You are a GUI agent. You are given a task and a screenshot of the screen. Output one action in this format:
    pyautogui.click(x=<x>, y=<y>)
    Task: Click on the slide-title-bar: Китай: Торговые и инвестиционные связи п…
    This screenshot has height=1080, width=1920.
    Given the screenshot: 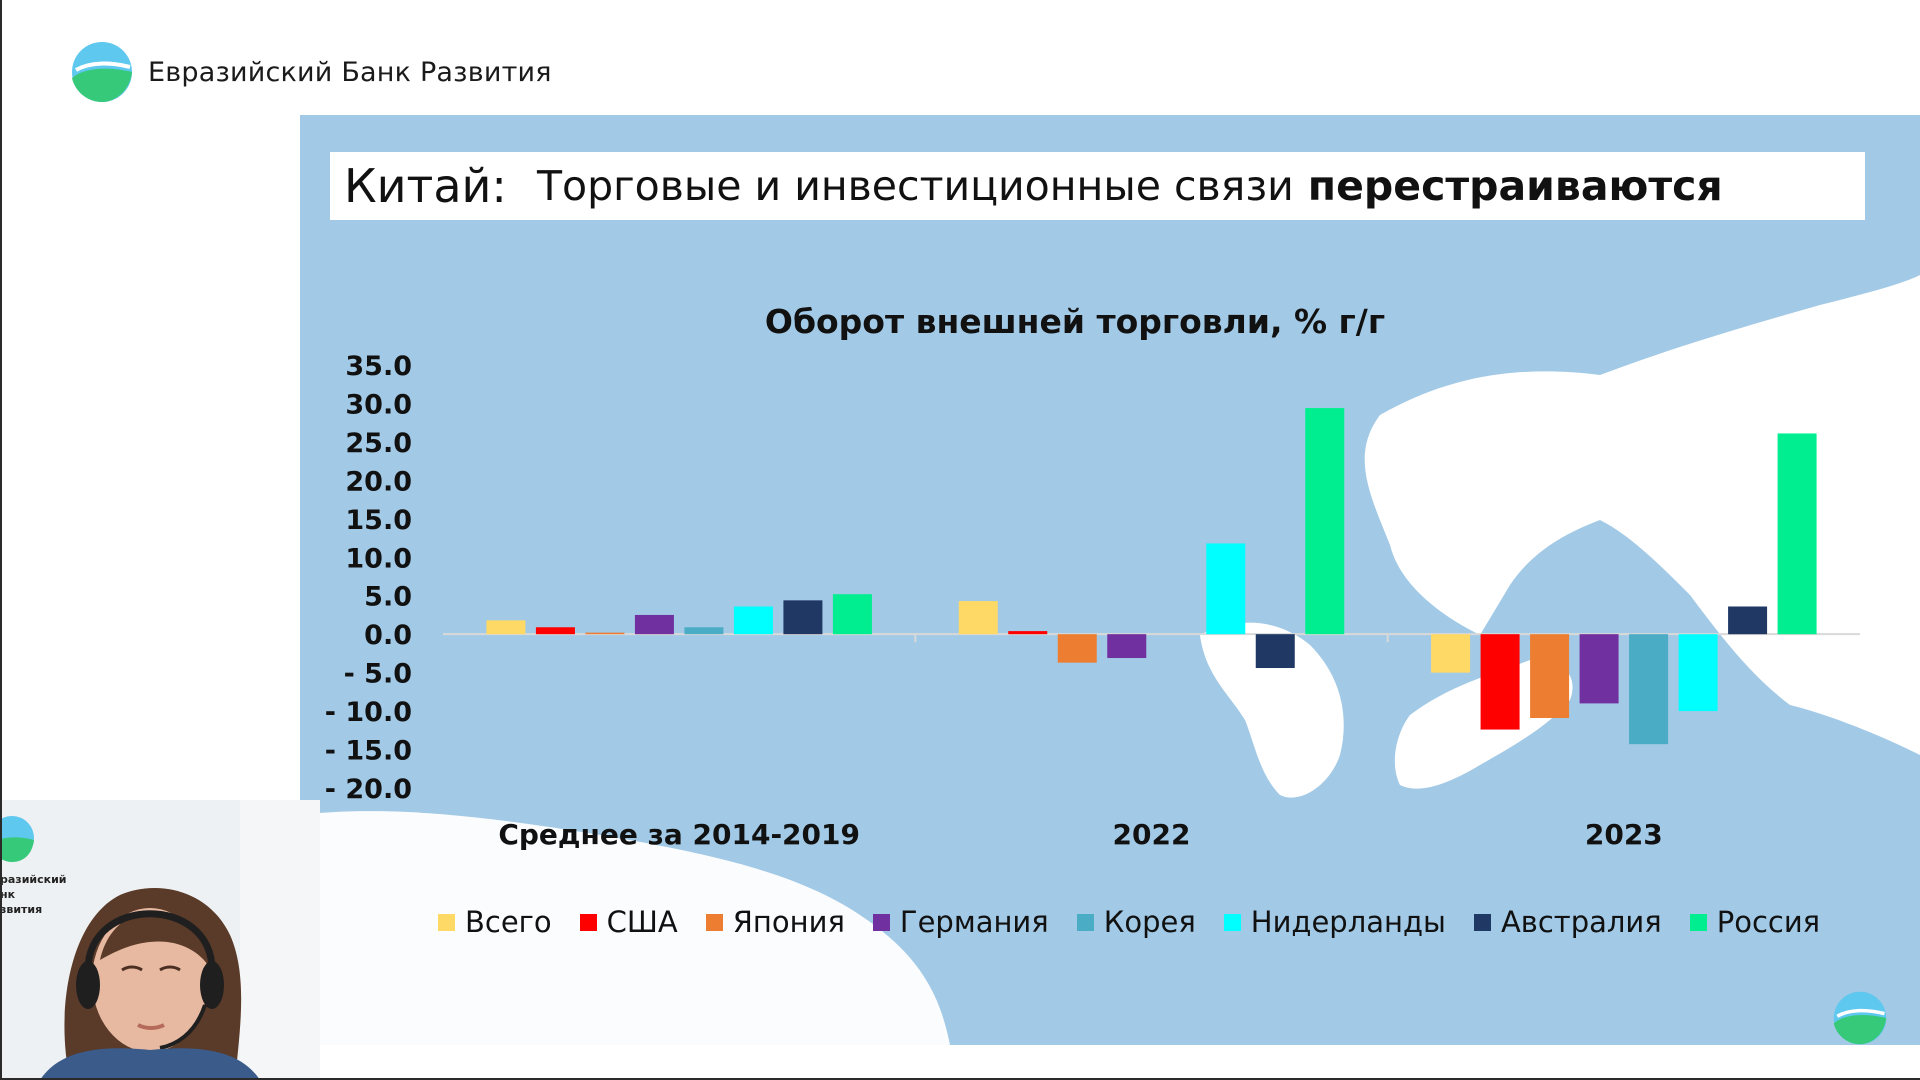 What is the action you would take?
    pyautogui.click(x=1097, y=186)
    